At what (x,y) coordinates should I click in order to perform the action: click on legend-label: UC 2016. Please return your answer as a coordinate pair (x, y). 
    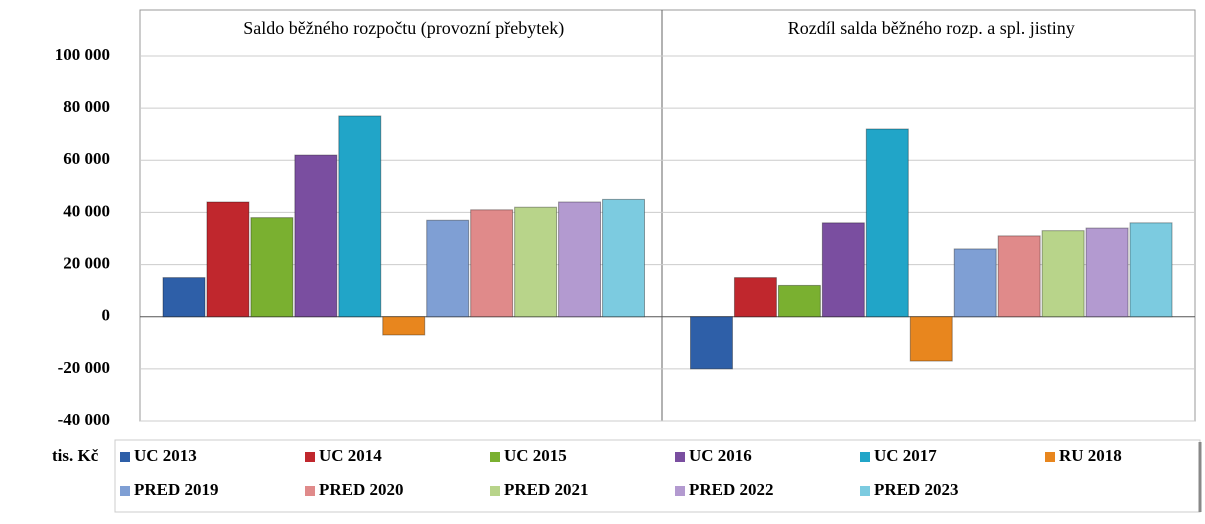
    Looking at the image, I should click on (720, 455).